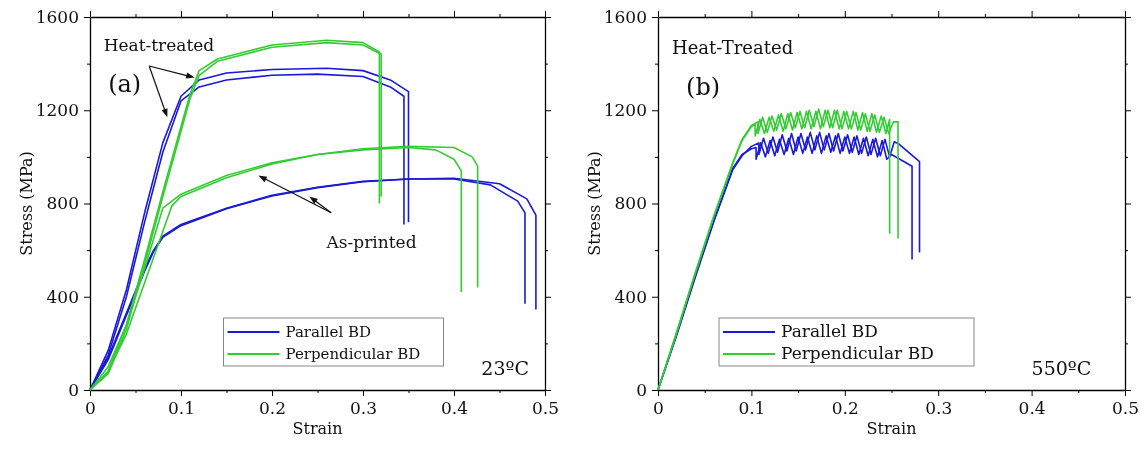 The image size is (1144, 457). Describe the element at coordinates (1061, 368) in the screenshot. I see `annotation: 550ºC` at that location.